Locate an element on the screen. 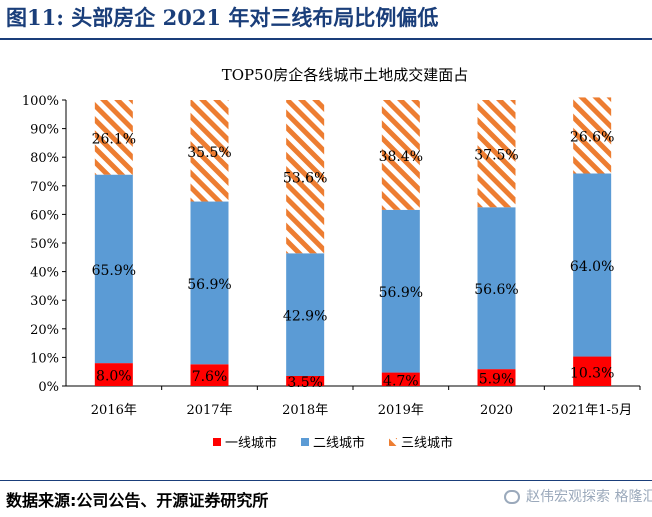 The image size is (652, 517). watermark-text: 赵伟宏观探索 格隆汇 is located at coordinates (589, 497).